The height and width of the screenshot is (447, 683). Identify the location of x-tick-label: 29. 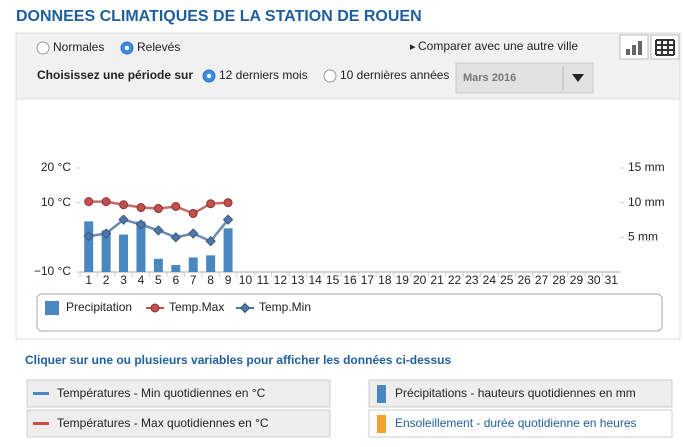
(577, 280).